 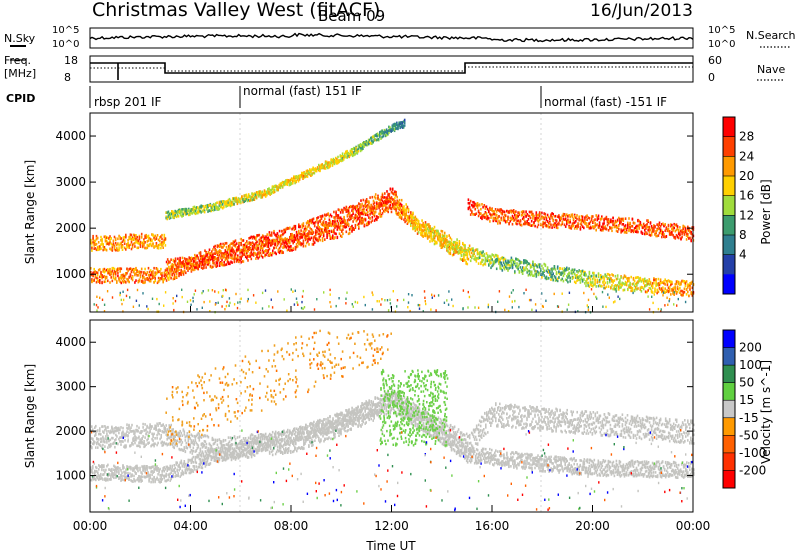 I want to click on time-xtick-label: 08:00, so click(x=291, y=526).